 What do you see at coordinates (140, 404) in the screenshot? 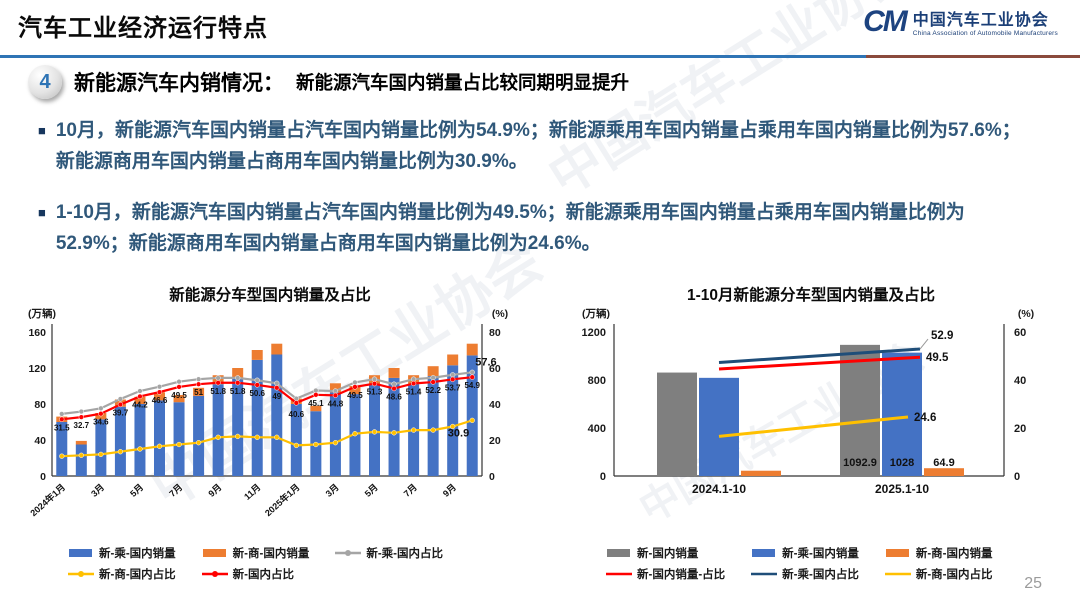
I see `svg-text: 44.2` at bounding box center [140, 404].